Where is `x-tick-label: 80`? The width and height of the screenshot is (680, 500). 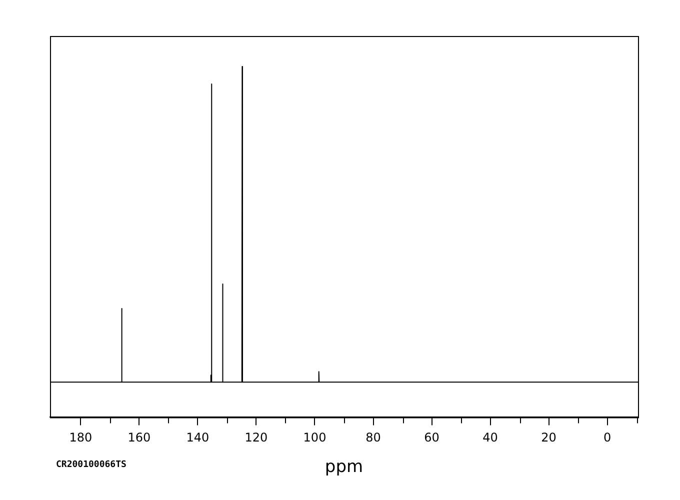 x-tick-label: 80 is located at coordinates (373, 437).